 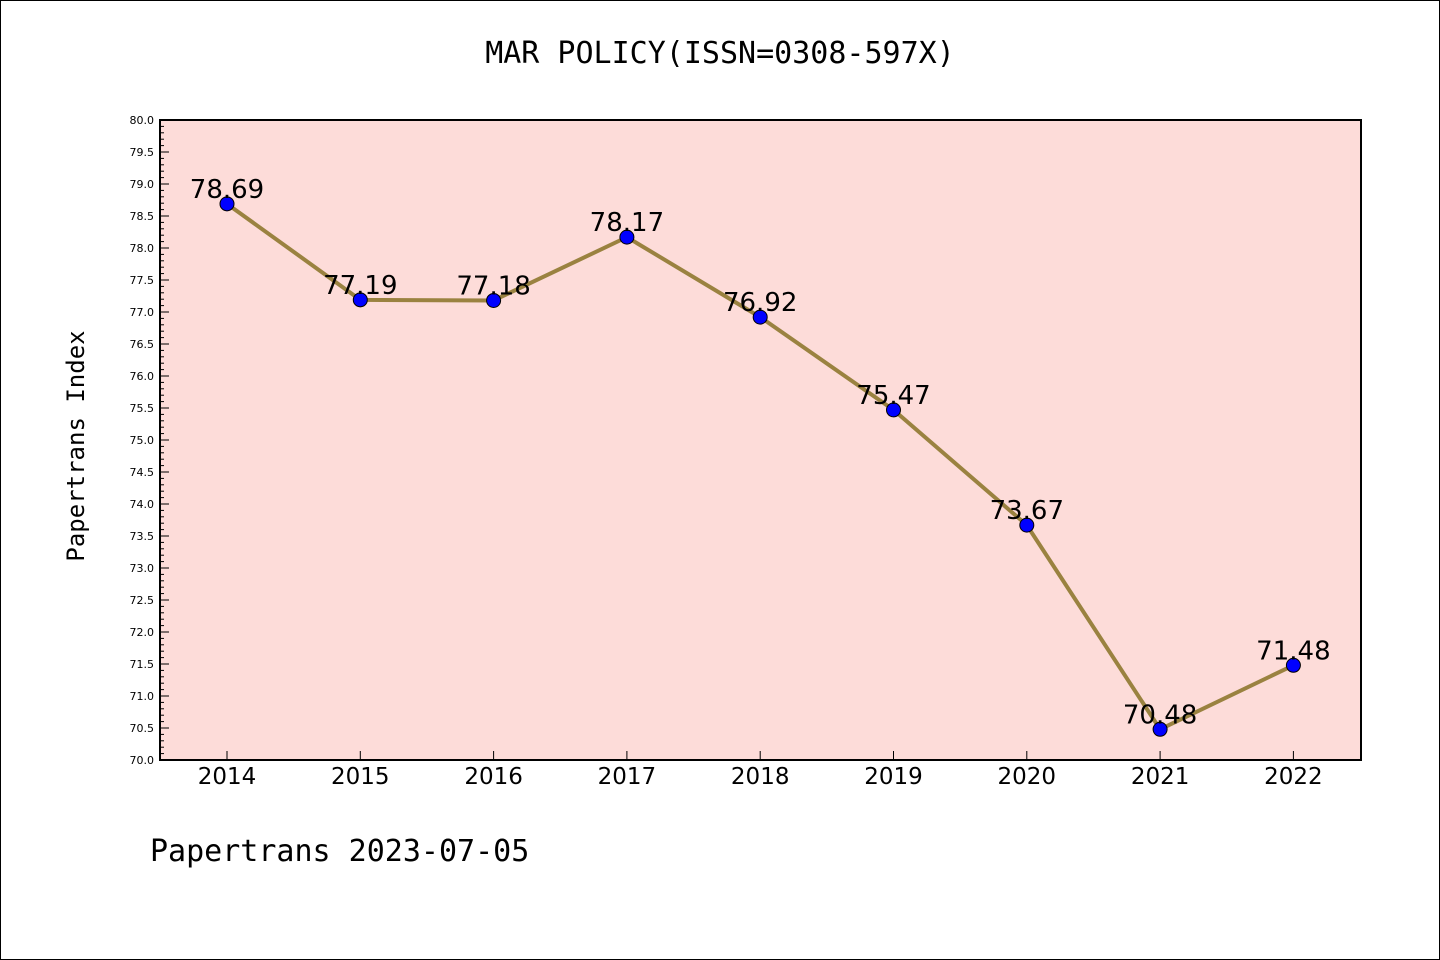 I want to click on y-tick-label: 76.5, so click(x=142, y=344).